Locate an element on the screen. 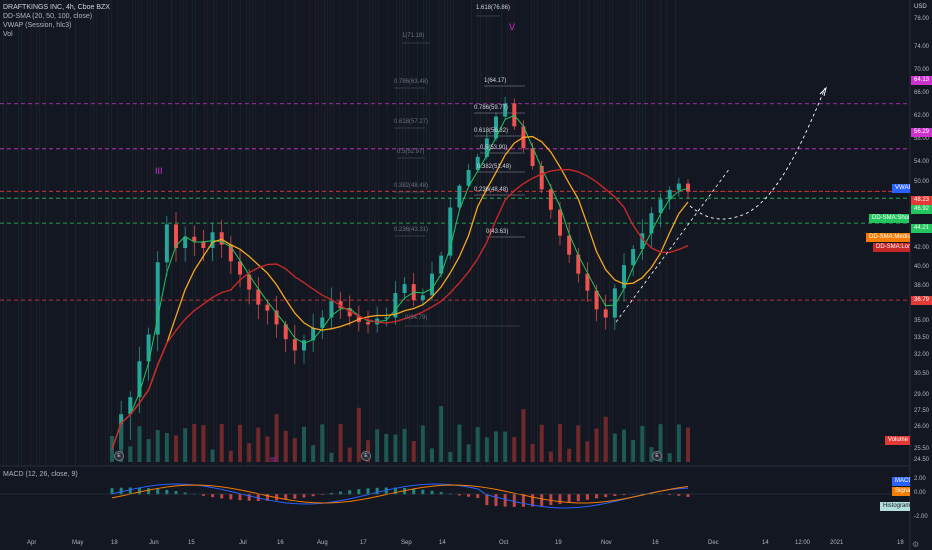 Image resolution: width=932 pixels, height=550 pixels. indicator-dd-sma: DD-SMA (20, 50, 100, close) is located at coordinates (48, 16).